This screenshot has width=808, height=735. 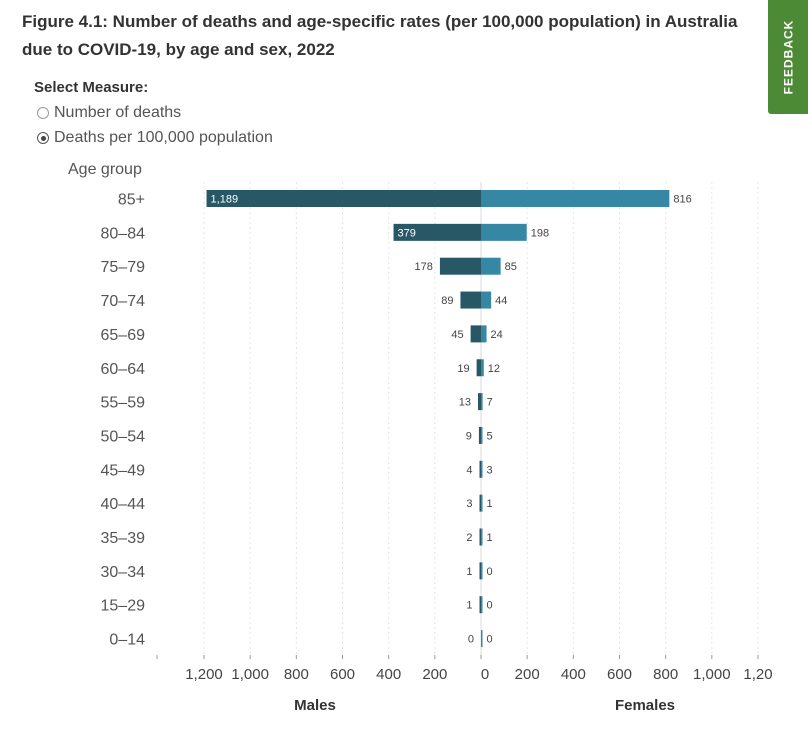 What do you see at coordinates (204, 674) in the screenshot?
I see `tick-label-left-1200: 1,200` at bounding box center [204, 674].